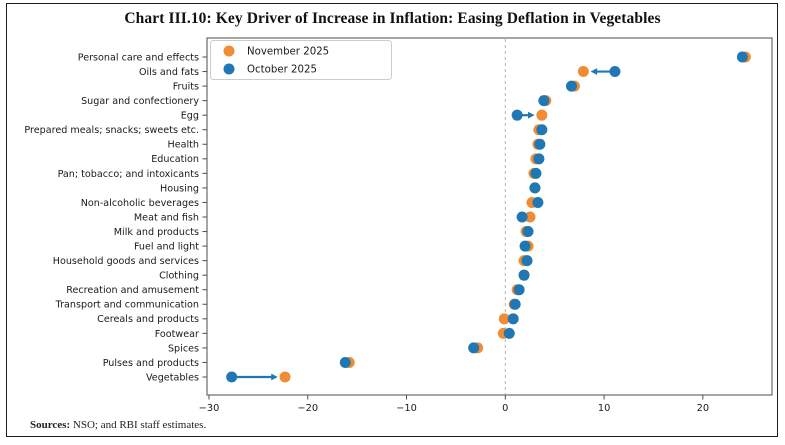  I want to click on category-label: Health, so click(183, 145).